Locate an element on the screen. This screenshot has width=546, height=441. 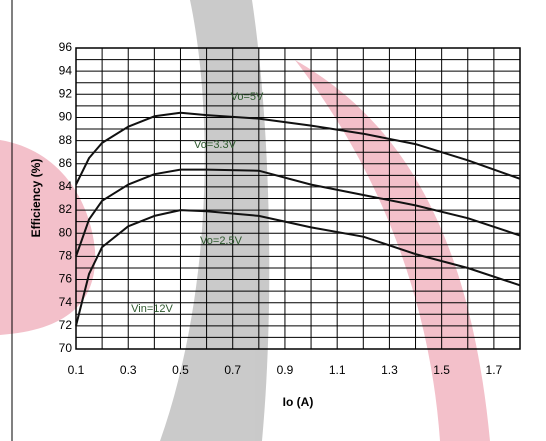
x-axis-label: Io (A) is located at coordinates (298, 402).